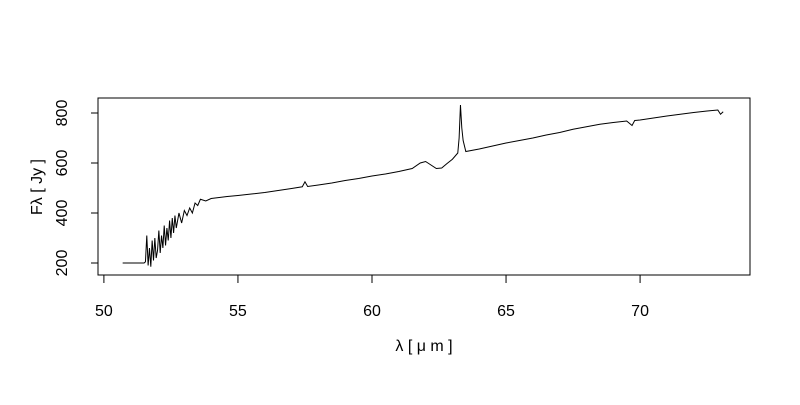 This screenshot has height=405, width=800. I want to click on y-tick-label: 400, so click(62, 213).